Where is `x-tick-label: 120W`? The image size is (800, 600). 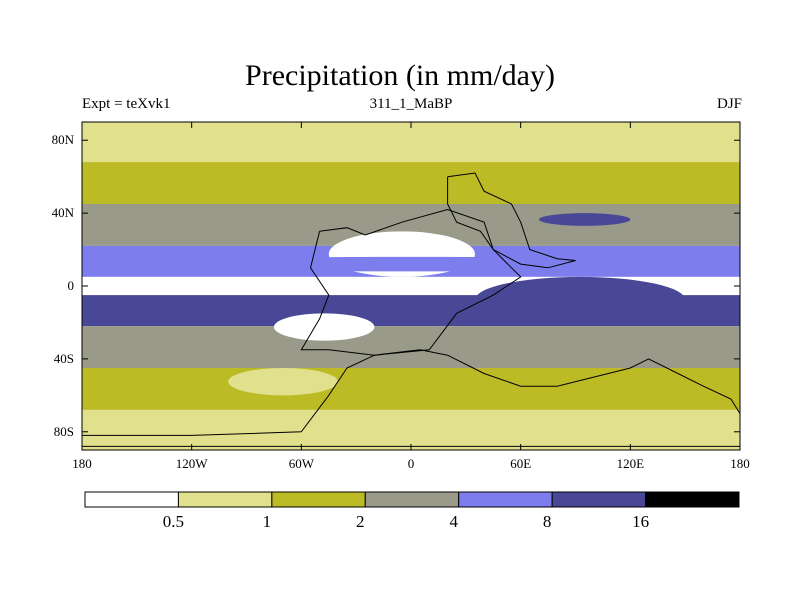
x-tick-label: 120W is located at coordinates (192, 463).